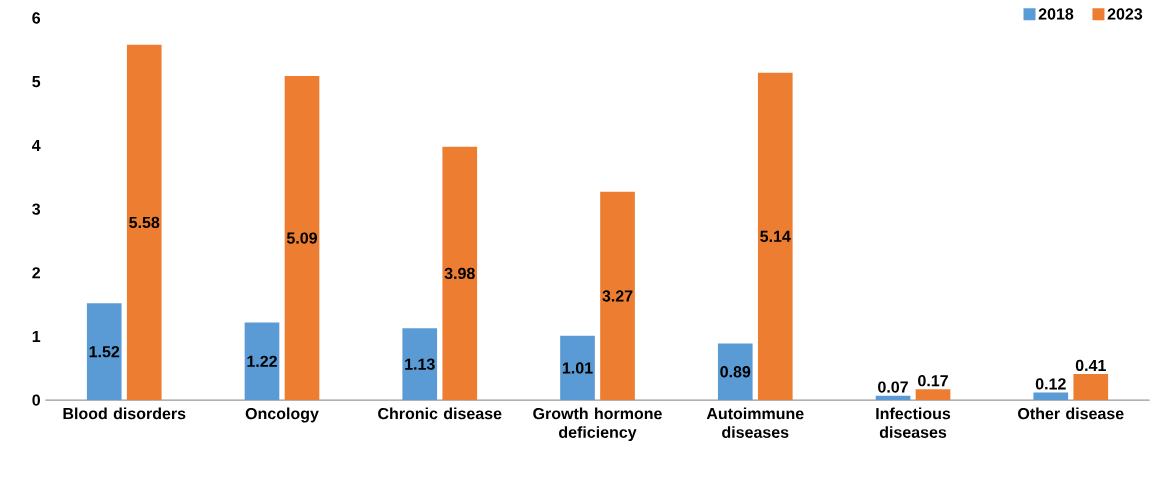 This screenshot has width=1163, height=494. I want to click on data-label: 1.13, so click(420, 364).